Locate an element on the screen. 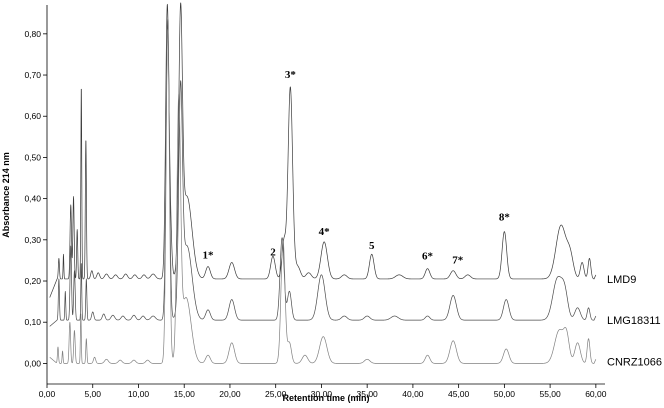 The width and height of the screenshot is (664, 408). peak-label: 5 is located at coordinates (372, 246).